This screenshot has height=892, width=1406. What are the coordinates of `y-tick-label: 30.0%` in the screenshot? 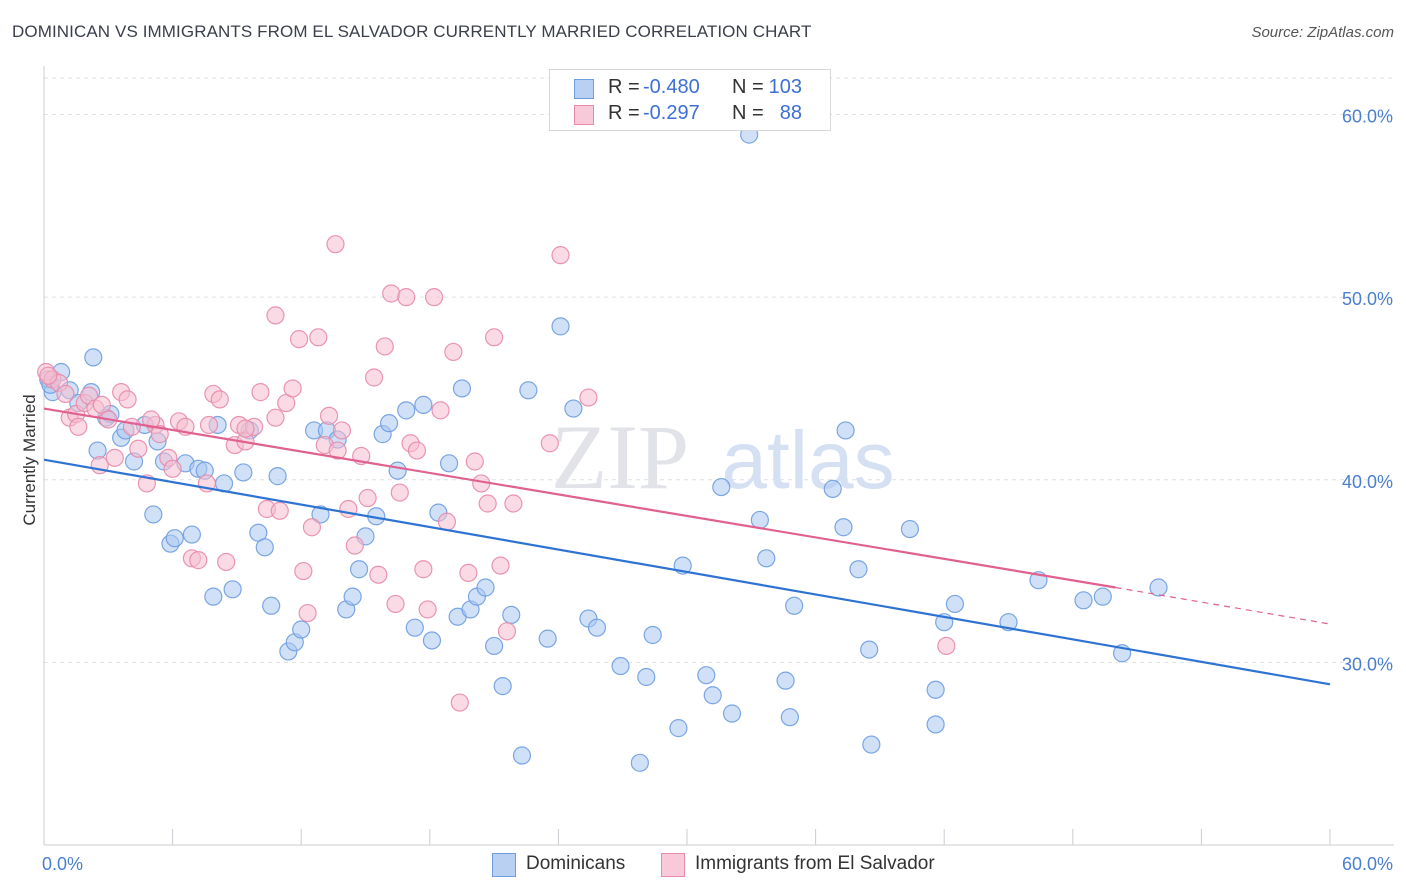 It's located at (1367, 664).